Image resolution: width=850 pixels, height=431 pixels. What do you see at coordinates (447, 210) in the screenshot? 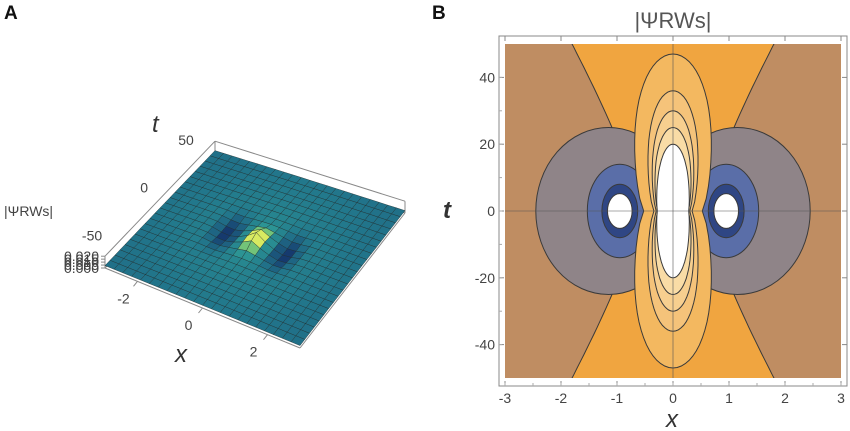
I see `y-axis-label: t` at bounding box center [447, 210].